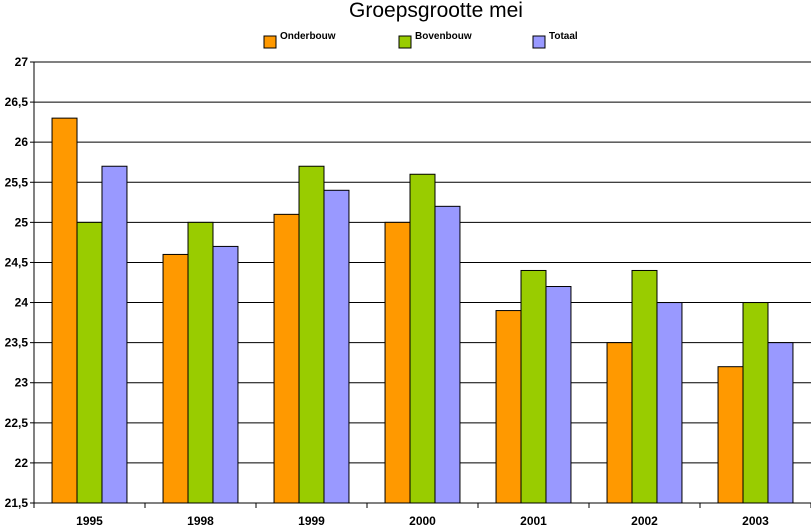 This screenshot has width=811, height=531. What do you see at coordinates (22, 62) in the screenshot?
I see `y-tick-label: 27` at bounding box center [22, 62].